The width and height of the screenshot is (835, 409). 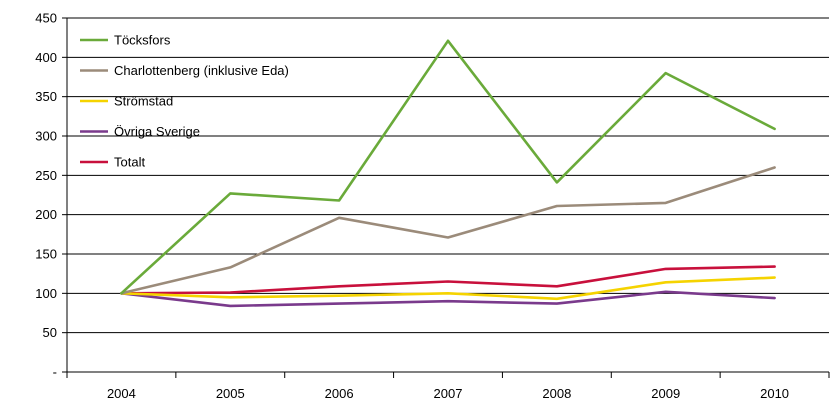 I want to click on y-tick-label: 300, so click(x=46, y=136).